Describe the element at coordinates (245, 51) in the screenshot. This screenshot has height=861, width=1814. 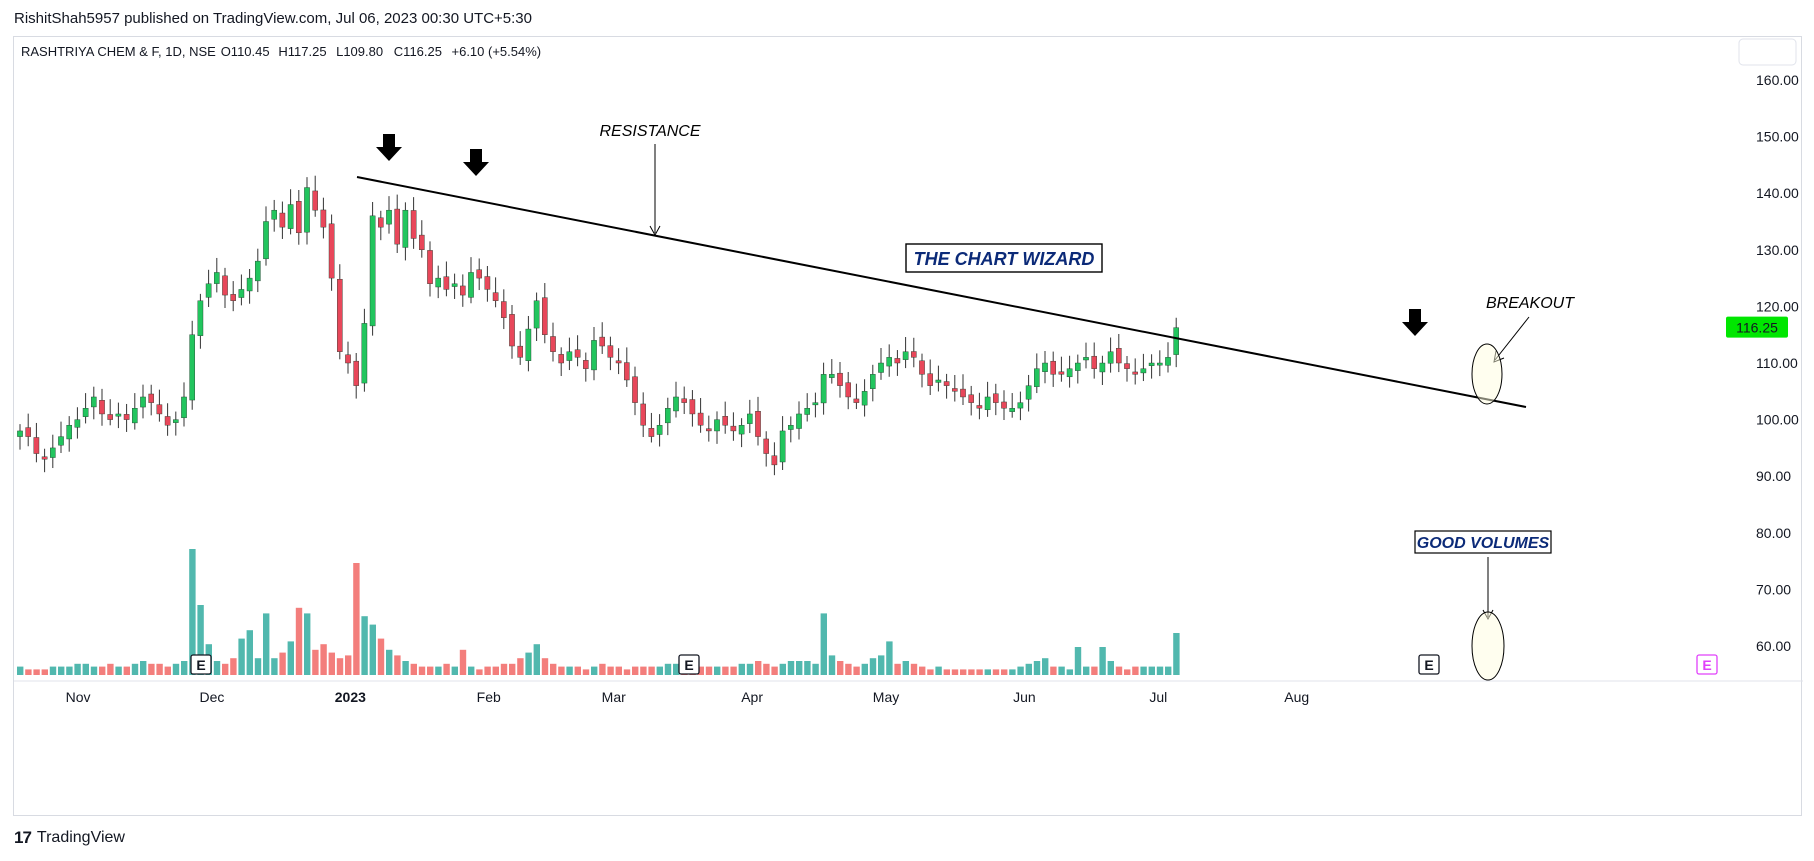
I see `legend-open: O110.45` at that location.